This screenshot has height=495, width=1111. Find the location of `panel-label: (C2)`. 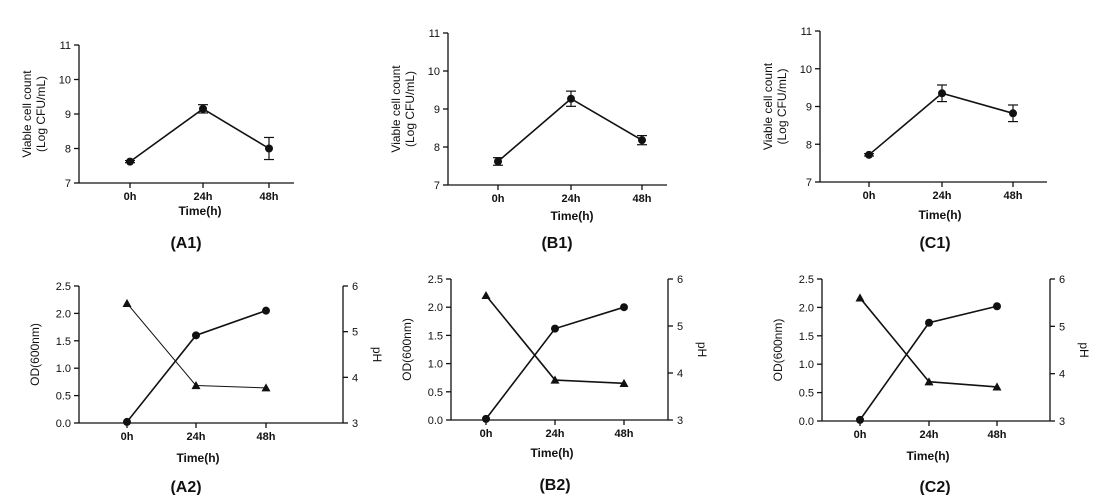

panel-label: (C2) is located at coordinates (934, 487).